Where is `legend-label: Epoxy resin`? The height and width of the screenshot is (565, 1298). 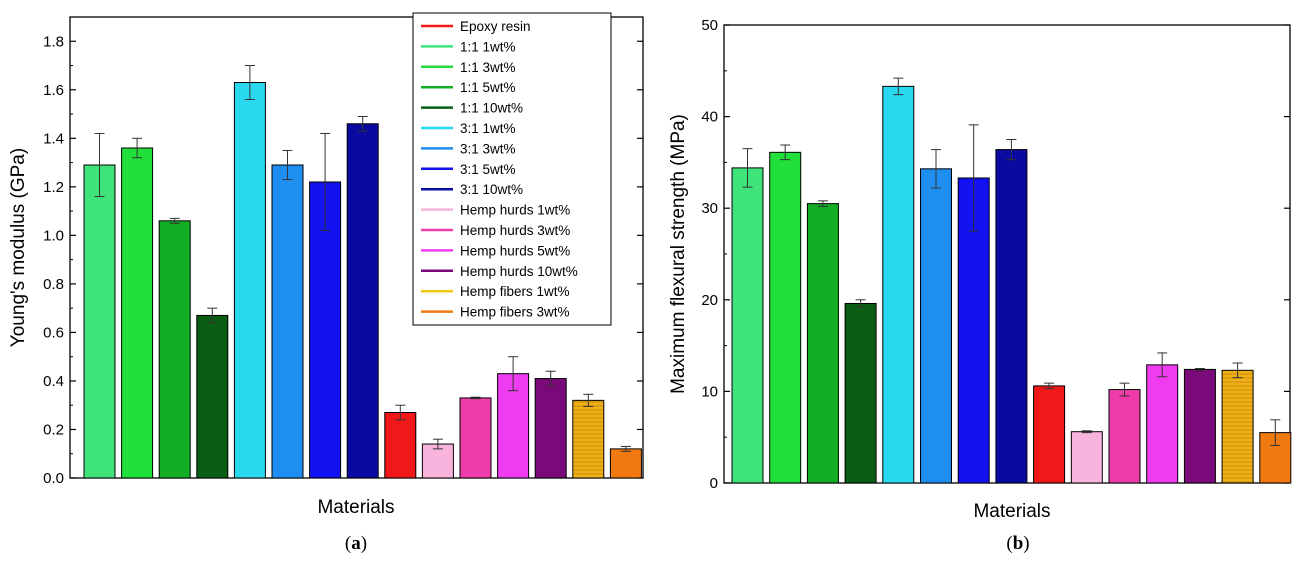
legend-label: Epoxy resin is located at coordinates (495, 26).